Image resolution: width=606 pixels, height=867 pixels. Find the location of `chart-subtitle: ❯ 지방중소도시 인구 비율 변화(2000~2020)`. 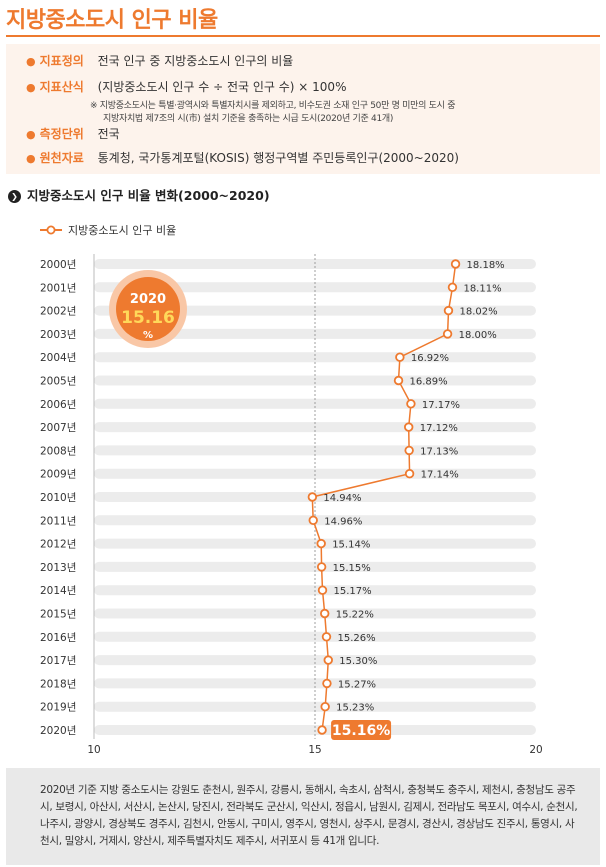

chart-subtitle: ❯ 지방중소도시 인구 비율 변화(2000~2020) is located at coordinates (139, 194).